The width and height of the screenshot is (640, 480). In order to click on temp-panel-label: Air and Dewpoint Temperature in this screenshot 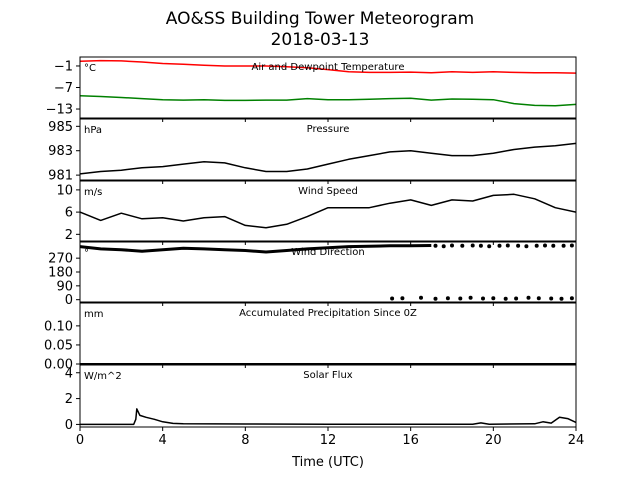, I will do `click(328, 67)`.